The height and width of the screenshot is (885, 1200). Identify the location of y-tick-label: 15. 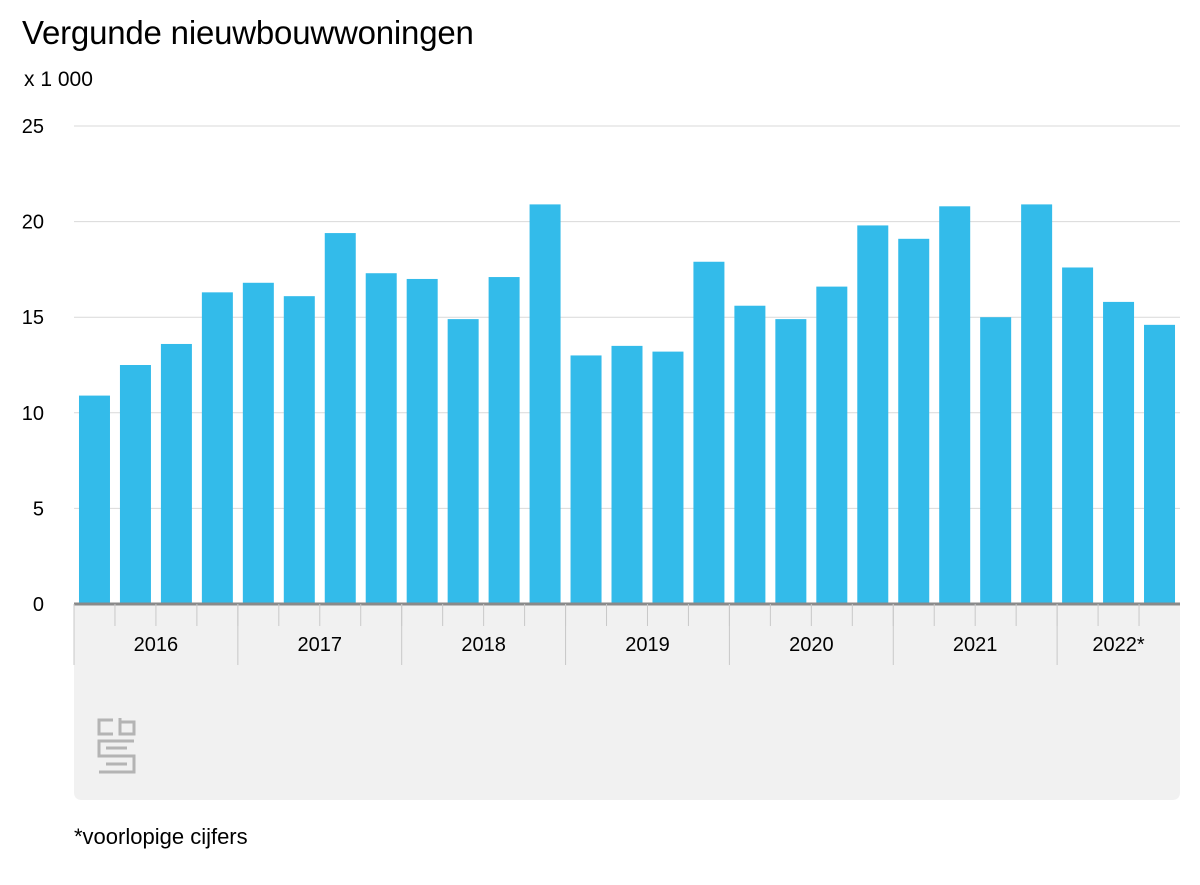
(33, 318).